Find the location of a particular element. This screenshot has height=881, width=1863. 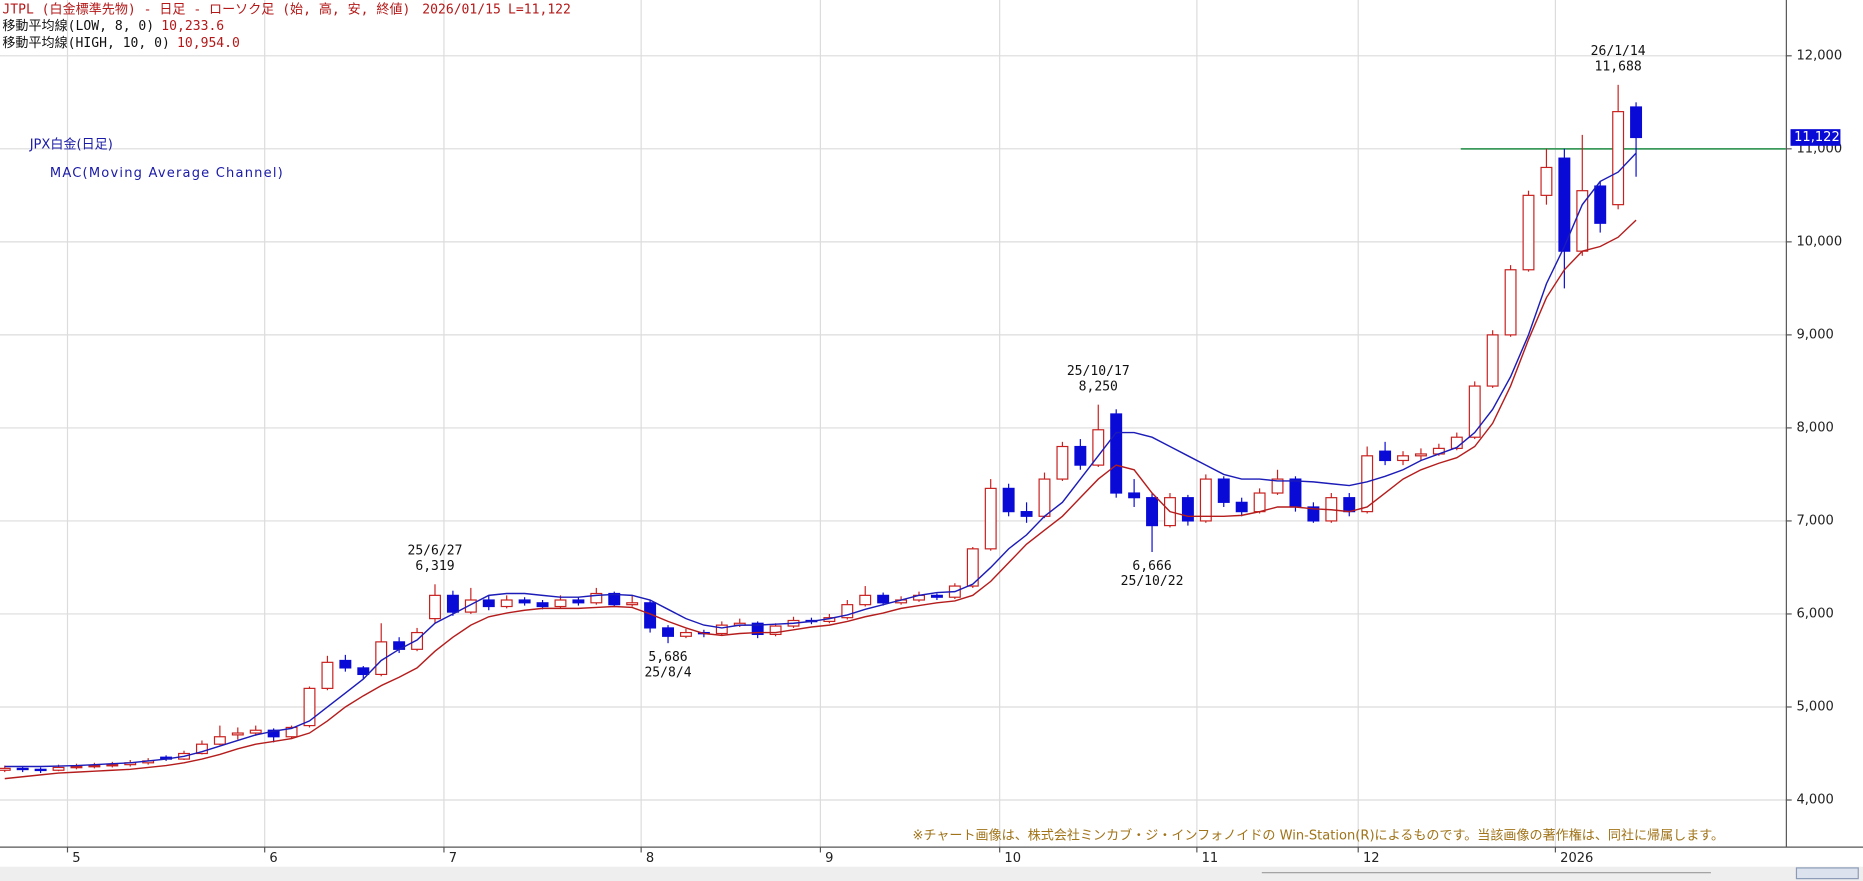

x-tick-label: 11 is located at coordinates (1210, 858).